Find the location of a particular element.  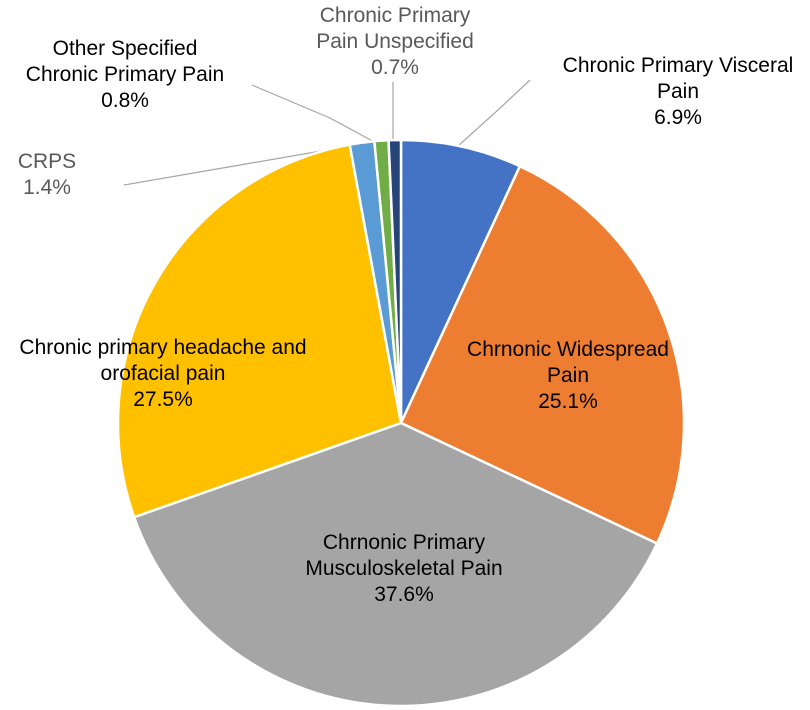

slice-label-1: Chronic Primary Visceral Pain 6.9% is located at coordinates (678, 91).